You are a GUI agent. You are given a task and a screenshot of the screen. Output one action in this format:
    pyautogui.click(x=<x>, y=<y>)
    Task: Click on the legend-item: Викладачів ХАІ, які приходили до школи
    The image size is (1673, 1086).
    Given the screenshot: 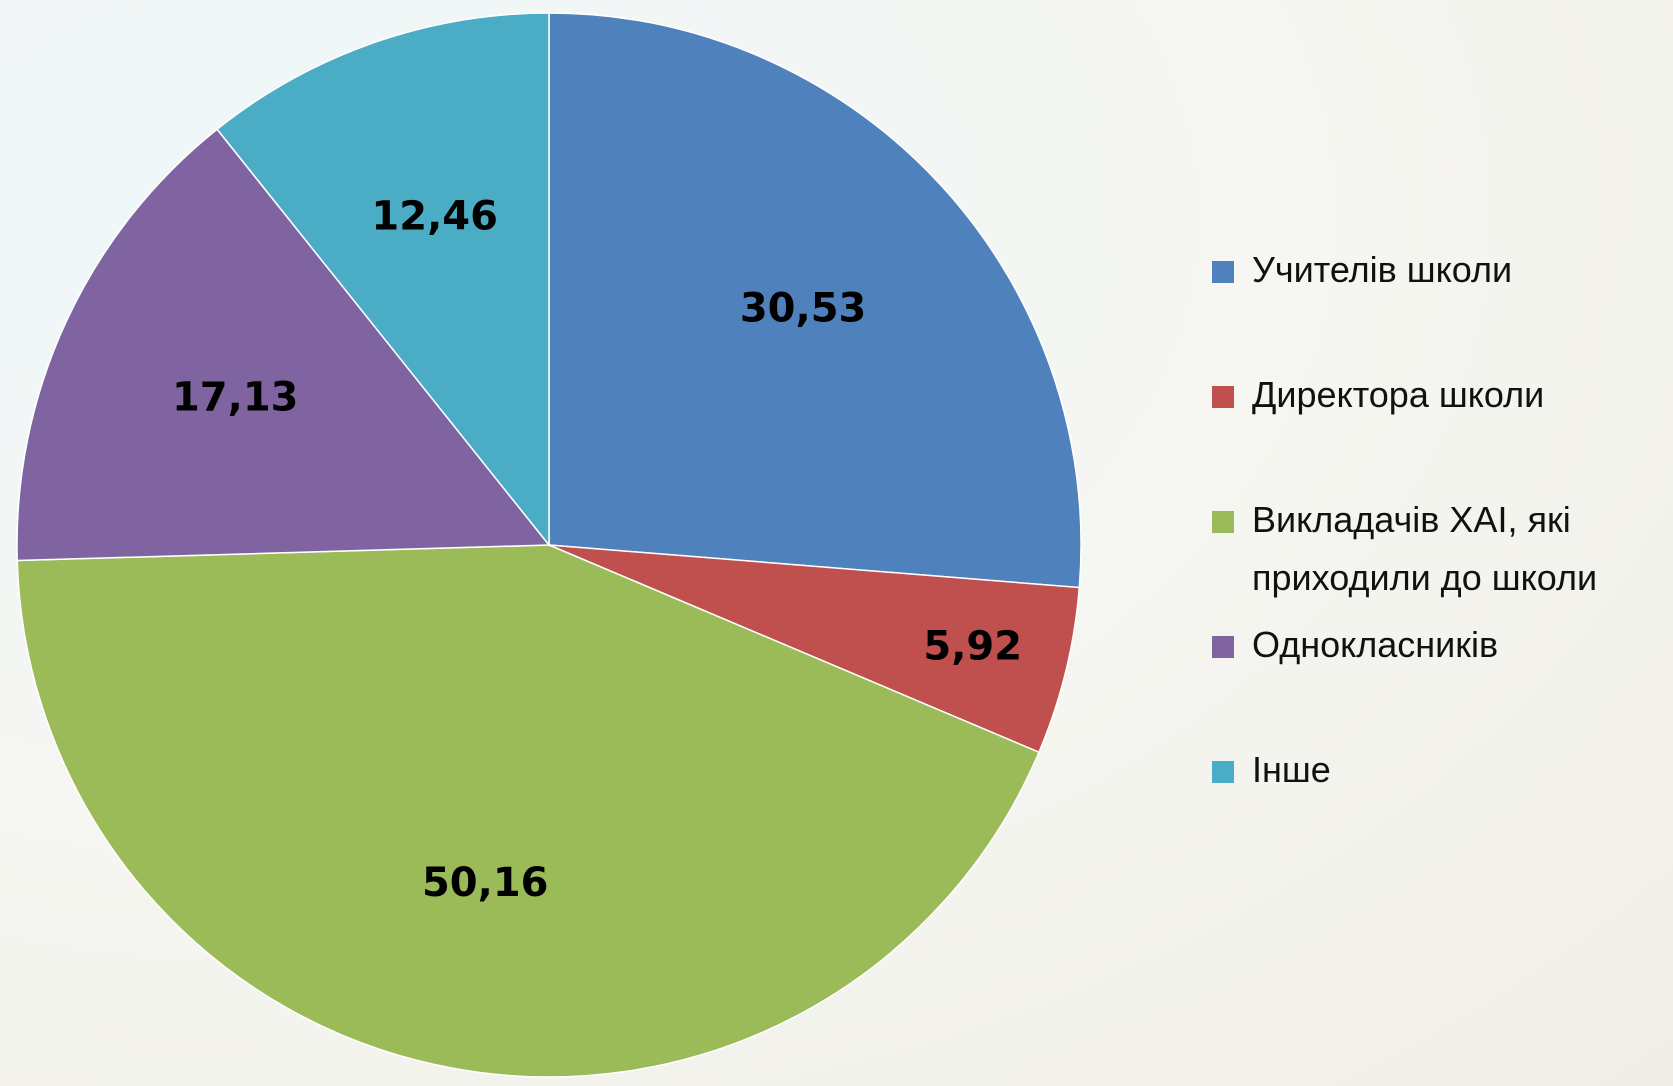 What is the action you would take?
    pyautogui.click(x=1439, y=557)
    